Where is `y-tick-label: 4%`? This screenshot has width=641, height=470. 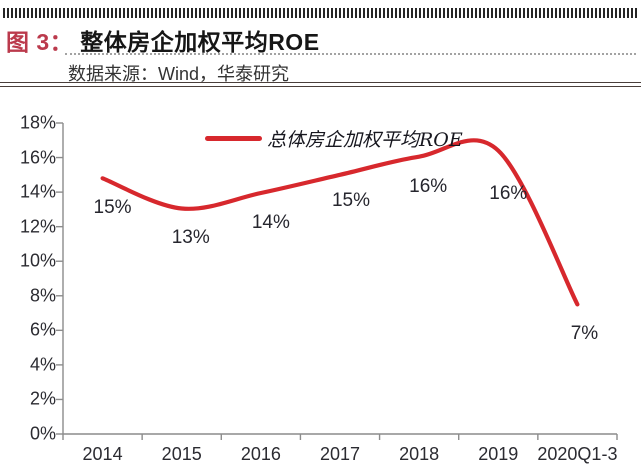 y-tick-label: 4% is located at coordinates (42, 364).